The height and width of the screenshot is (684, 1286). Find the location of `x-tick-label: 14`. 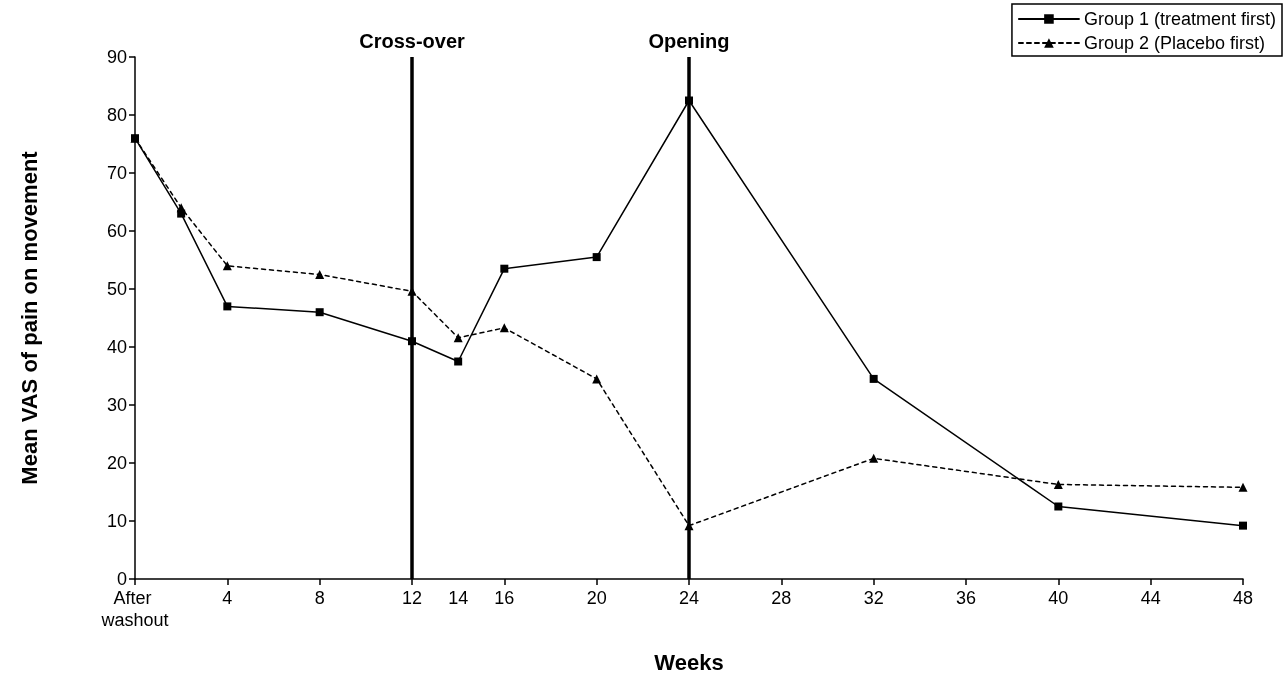

x-tick-label: 14 is located at coordinates (458, 598).